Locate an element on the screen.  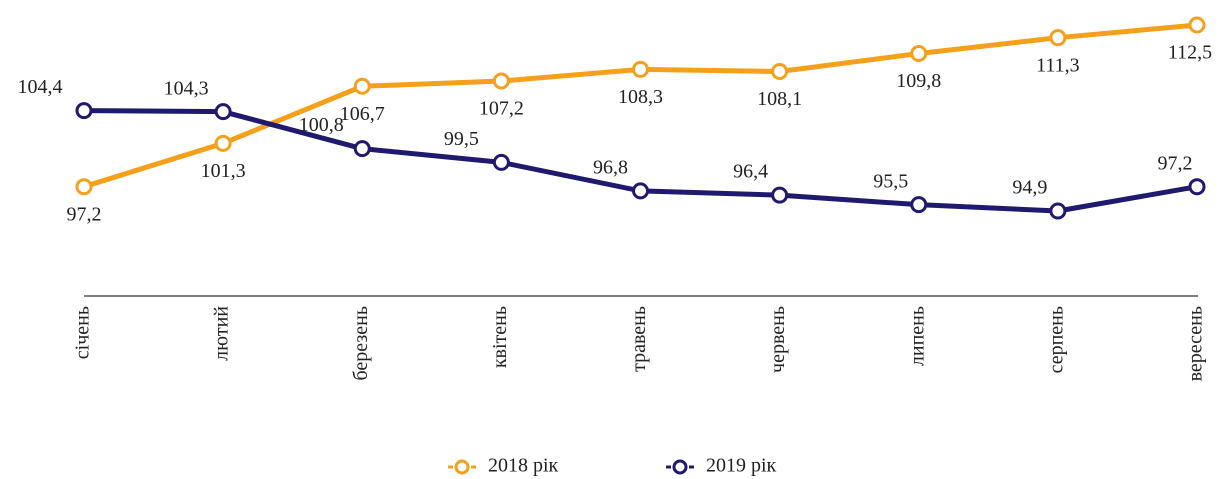
x-tick-label: вересень is located at coordinates (1196, 343).